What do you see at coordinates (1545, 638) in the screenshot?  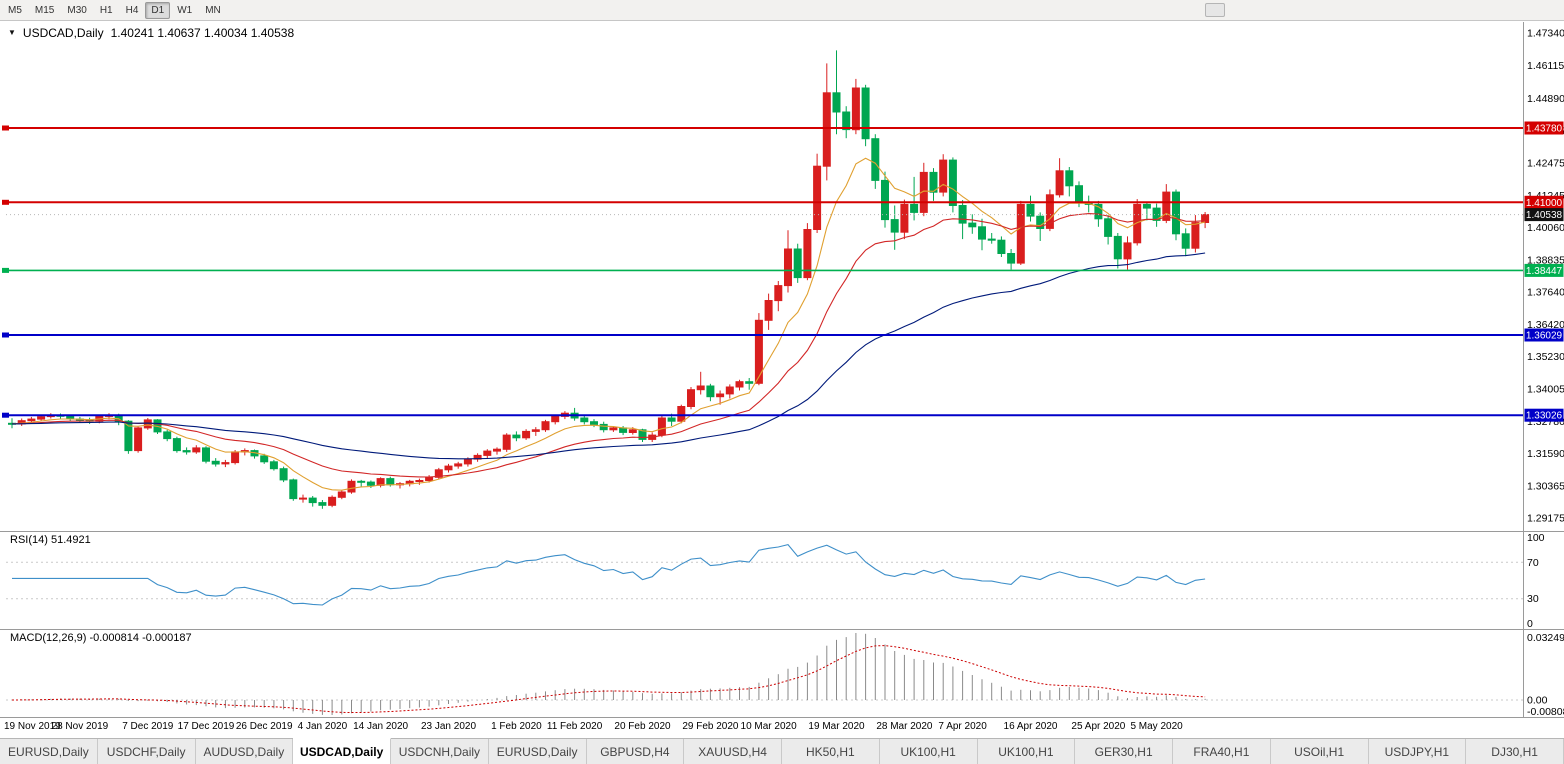 I see `macd-axis-label-max: 0.032493` at bounding box center [1545, 638].